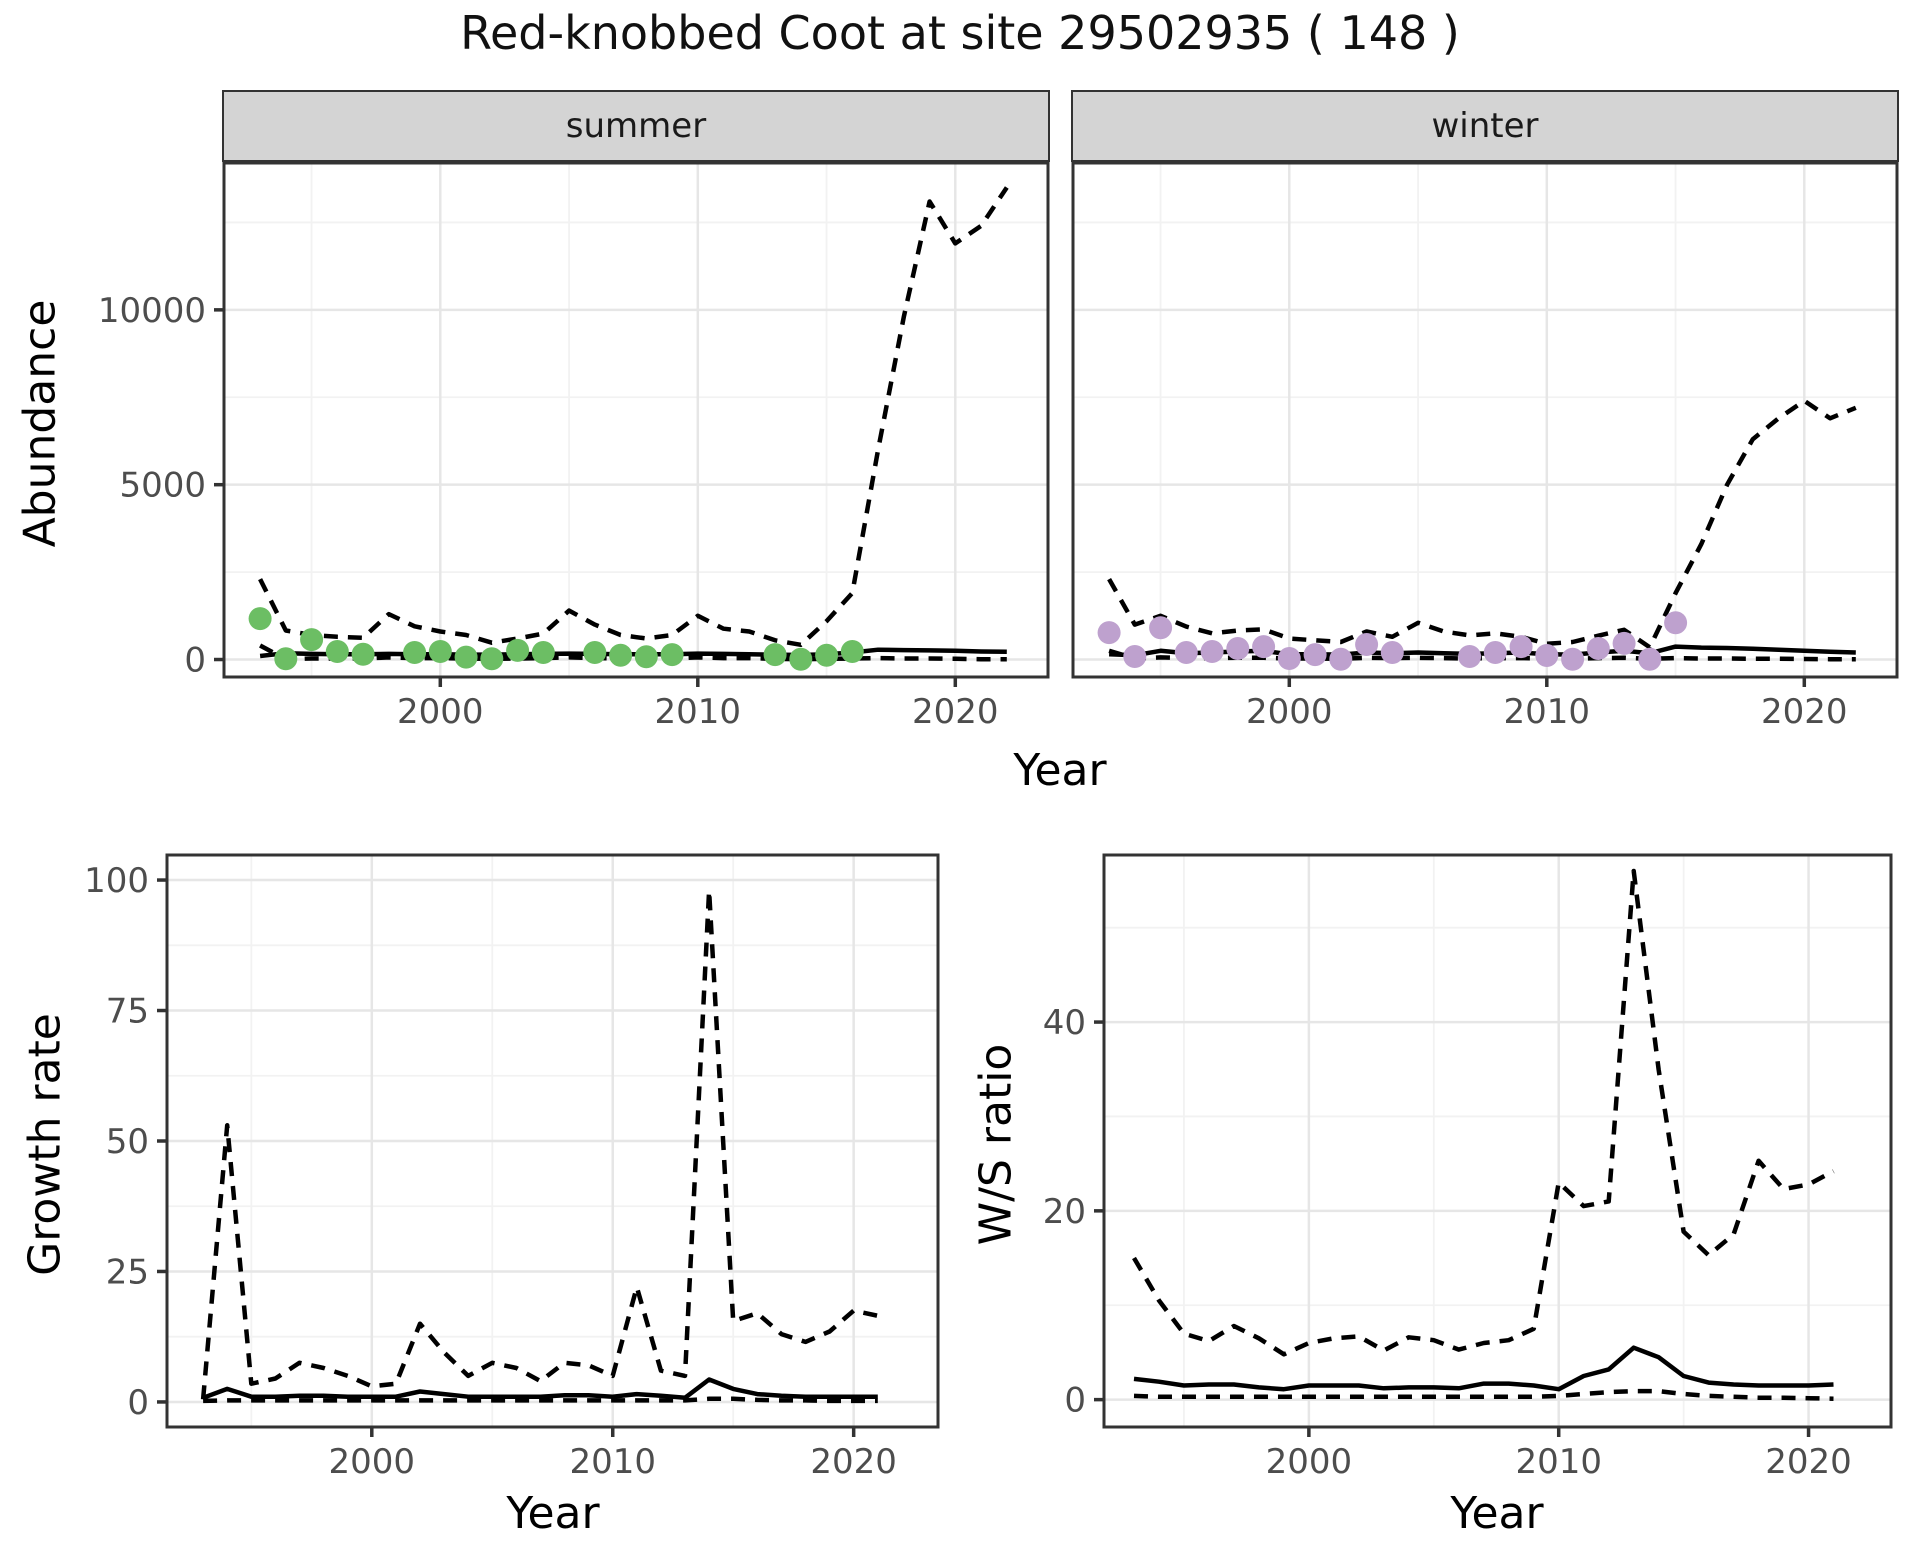  I want to click on y-axis-title-ws-ratio: W/S ratio, so click(996, 1144).